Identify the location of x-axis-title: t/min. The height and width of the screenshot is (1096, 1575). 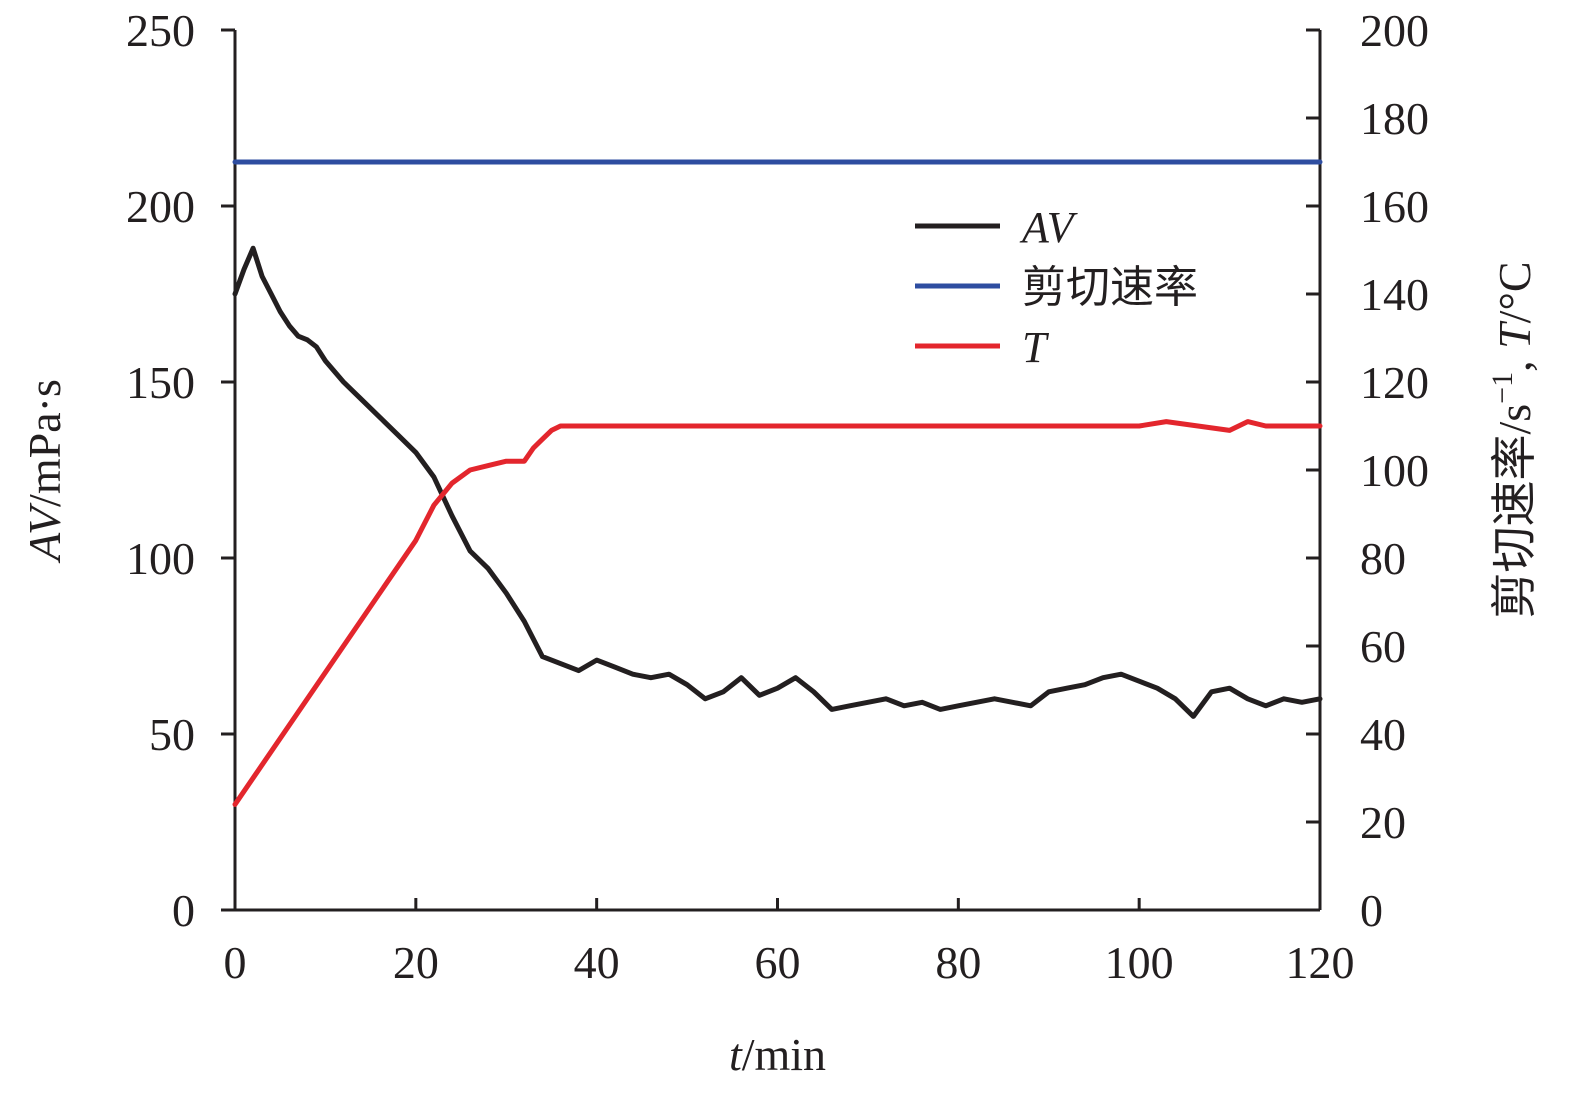
(777, 1054).